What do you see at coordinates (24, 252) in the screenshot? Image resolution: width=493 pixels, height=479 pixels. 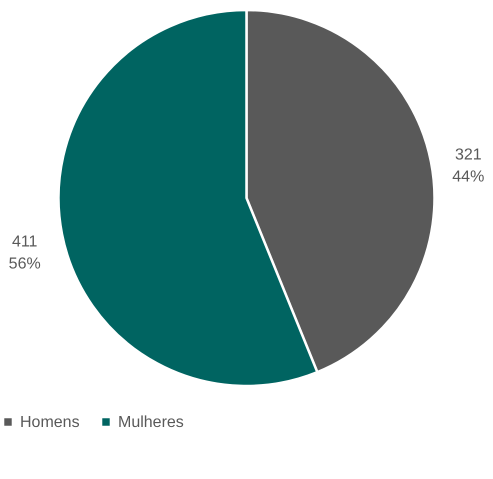 I see `data-label: 411 56%` at bounding box center [24, 252].